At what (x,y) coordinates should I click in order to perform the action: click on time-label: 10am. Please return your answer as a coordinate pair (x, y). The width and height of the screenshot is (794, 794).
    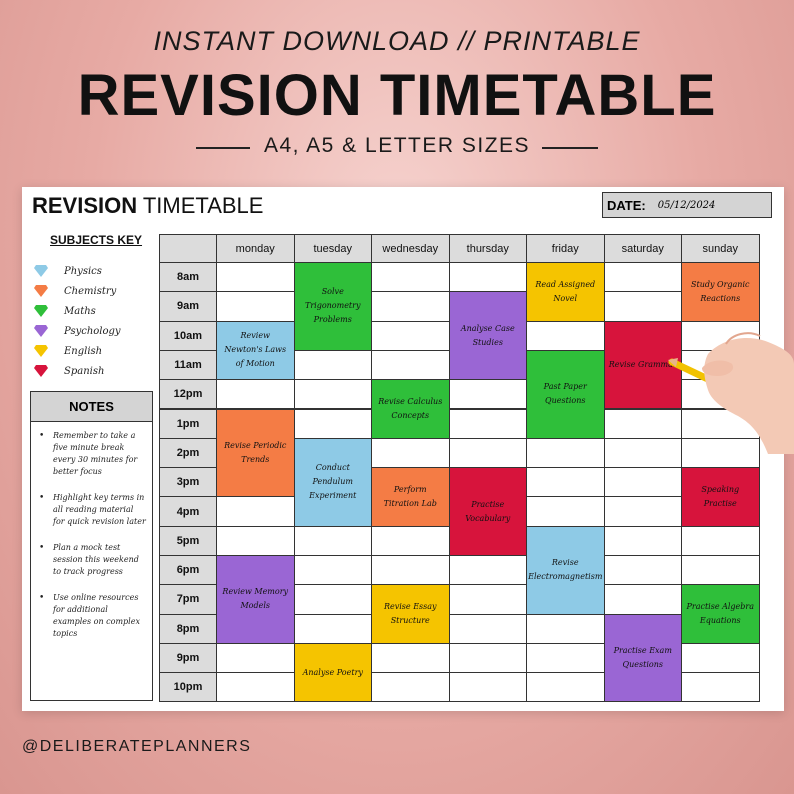
    Looking at the image, I should click on (188, 335).